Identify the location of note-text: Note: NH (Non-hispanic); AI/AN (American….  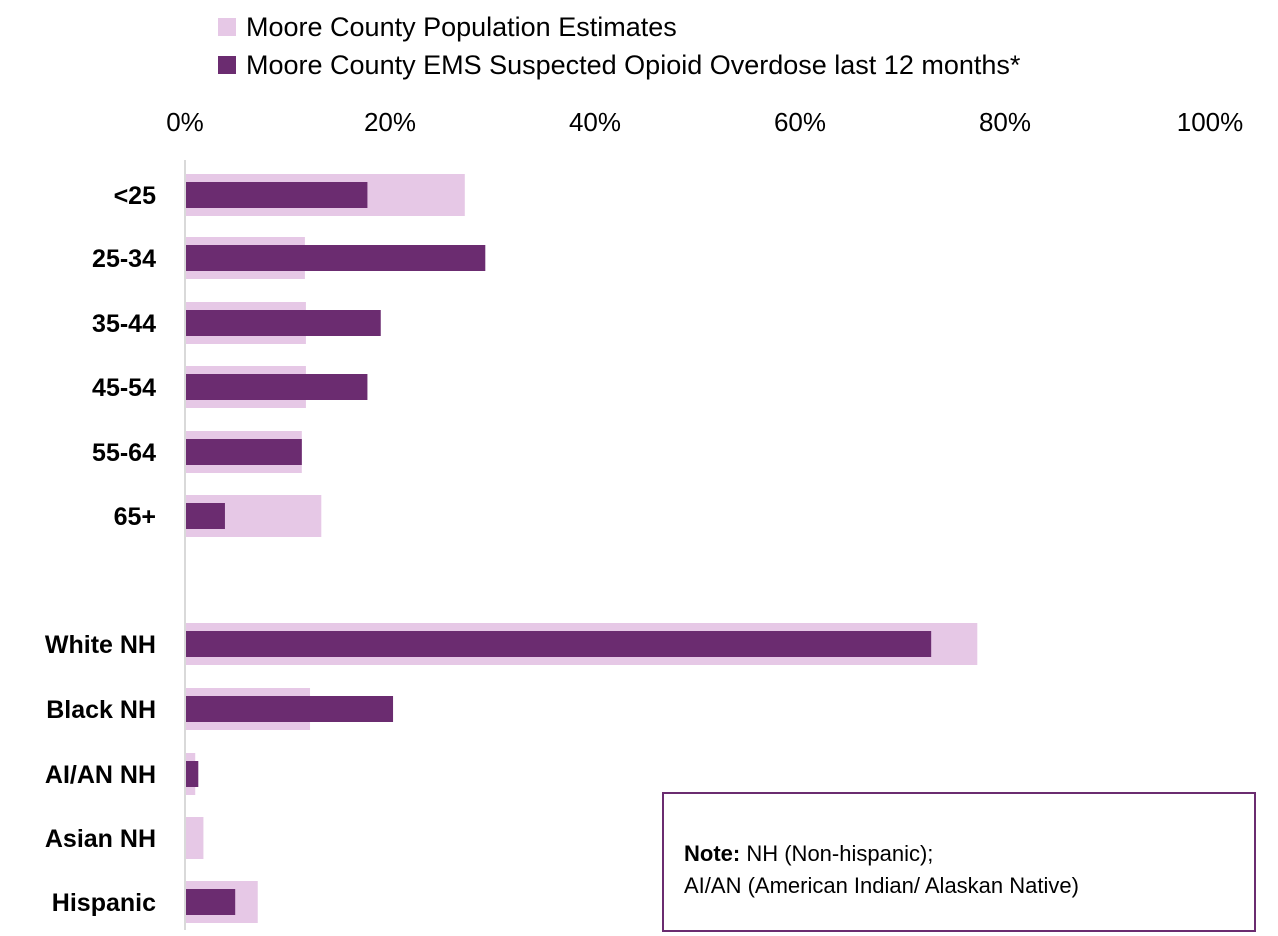
(881, 870).